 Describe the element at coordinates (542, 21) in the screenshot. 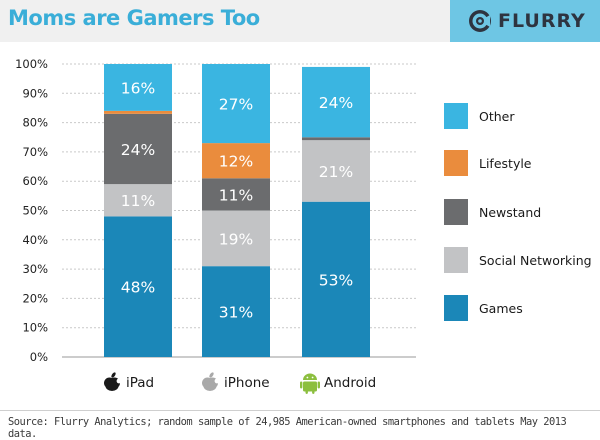

I see `brand-name: FLURRY` at that location.